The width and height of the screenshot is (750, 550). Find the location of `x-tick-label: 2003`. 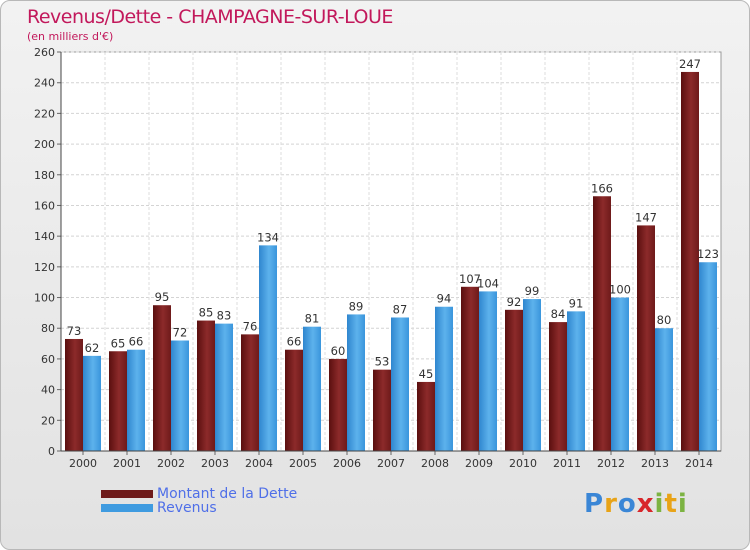

x-tick-label: 2003 is located at coordinates (215, 463).